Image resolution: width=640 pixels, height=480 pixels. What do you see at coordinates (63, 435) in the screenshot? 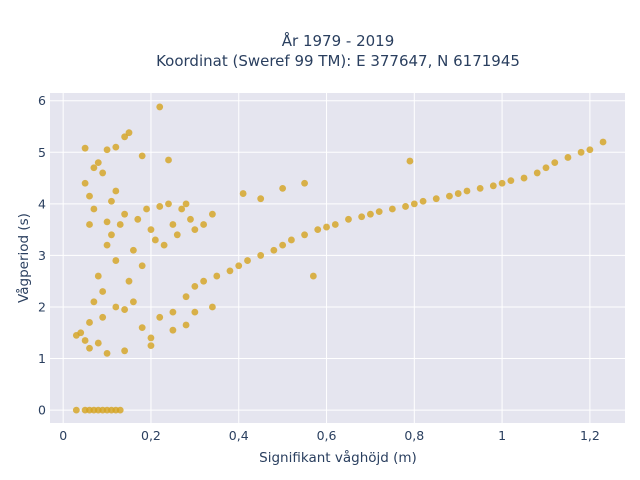
I see `x-tick-label: 0` at bounding box center [63, 435].